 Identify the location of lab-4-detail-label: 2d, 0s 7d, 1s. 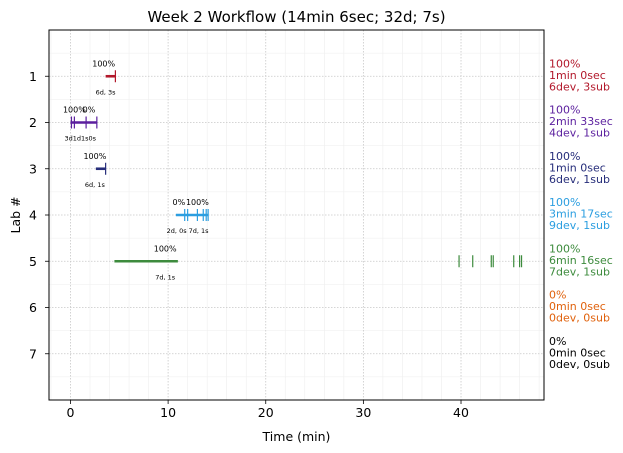
(188, 231).